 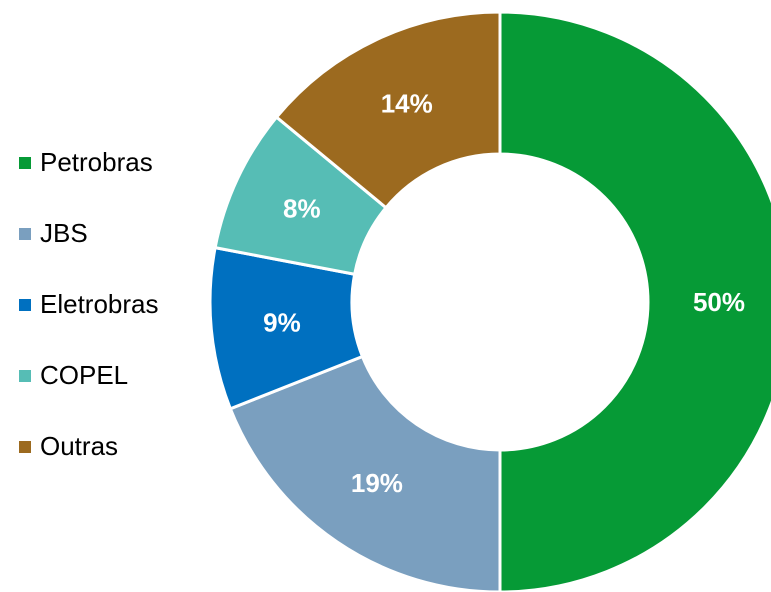 I want to click on legend-label: JBS, so click(x=64, y=233).